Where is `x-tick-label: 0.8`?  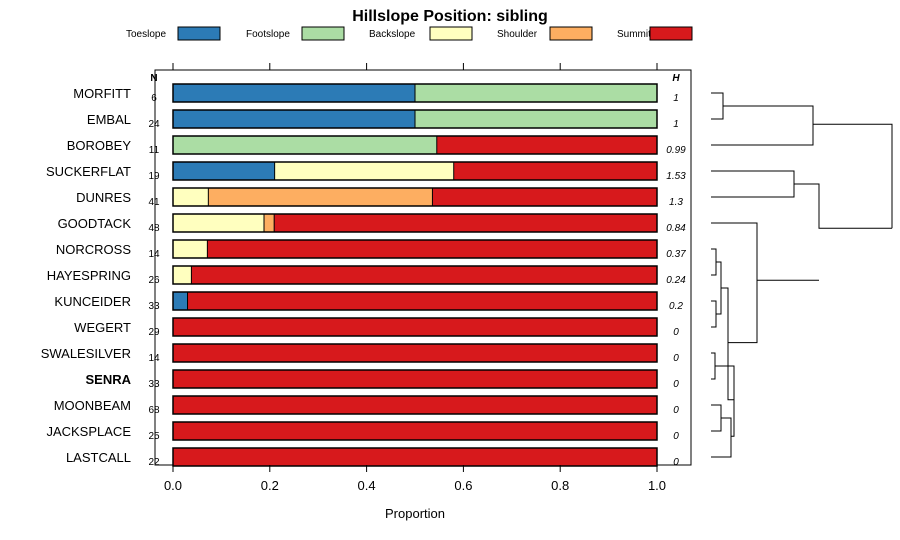 x-tick-label: 0.8 is located at coordinates (560, 485).